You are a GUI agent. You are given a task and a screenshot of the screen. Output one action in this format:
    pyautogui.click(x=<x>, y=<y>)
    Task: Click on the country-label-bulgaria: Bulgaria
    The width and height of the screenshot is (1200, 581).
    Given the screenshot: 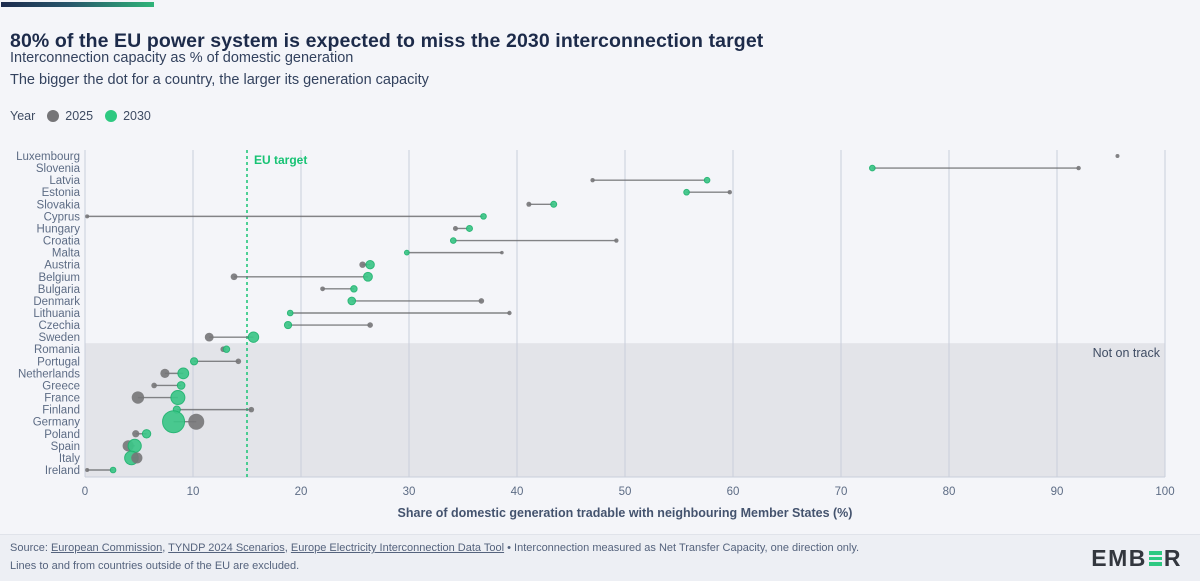 What is the action you would take?
    pyautogui.click(x=59, y=290)
    